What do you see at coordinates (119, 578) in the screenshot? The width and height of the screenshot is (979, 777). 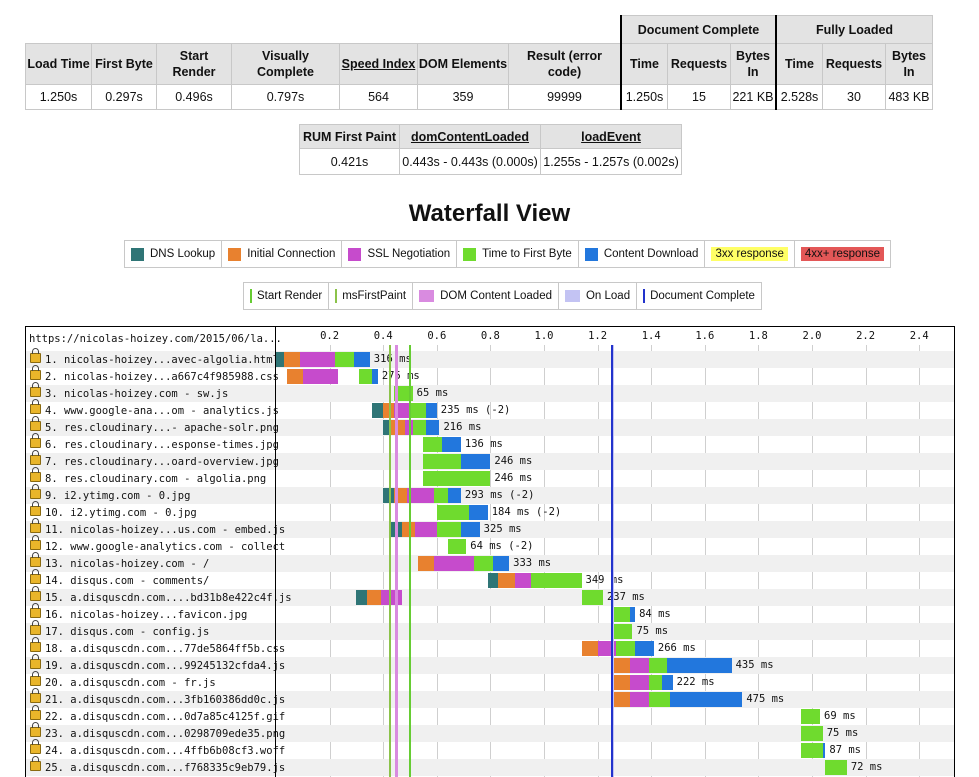 I see `request-label: 14. disqus.com - comments/` at bounding box center [119, 578].